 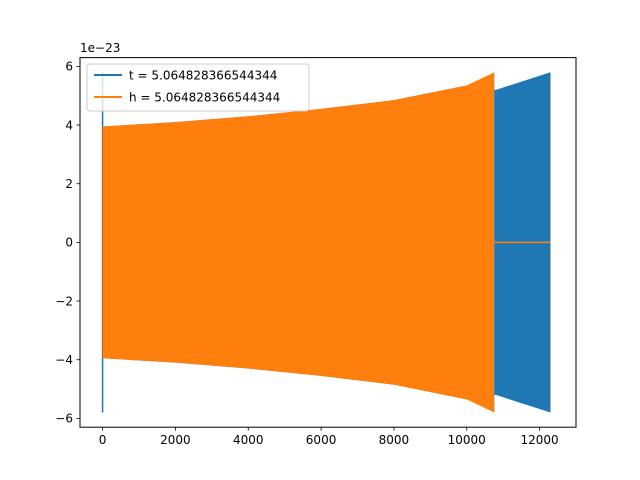 I want to click on y-tick-label: 0, so click(x=69, y=243).